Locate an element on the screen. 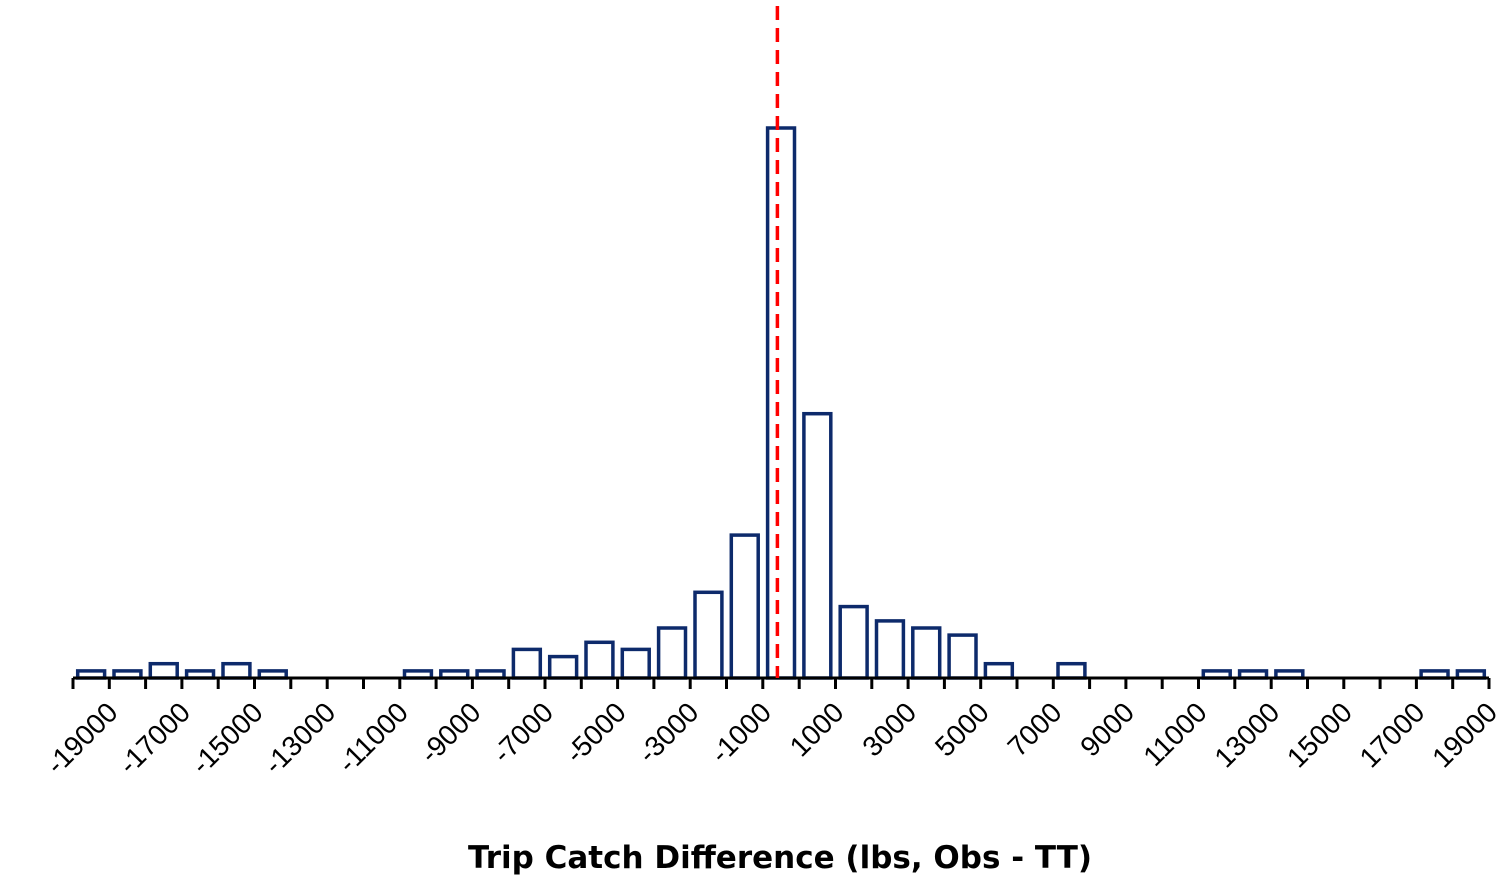 The image size is (1503, 879). x-tick-label: 9000 is located at coordinates (1107, 729).